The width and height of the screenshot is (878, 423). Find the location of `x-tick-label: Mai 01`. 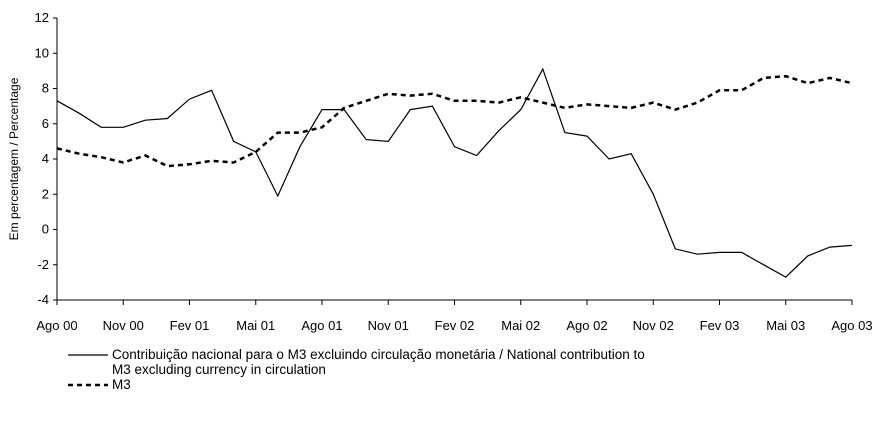

x-tick-label: Mai 01 is located at coordinates (255, 325).